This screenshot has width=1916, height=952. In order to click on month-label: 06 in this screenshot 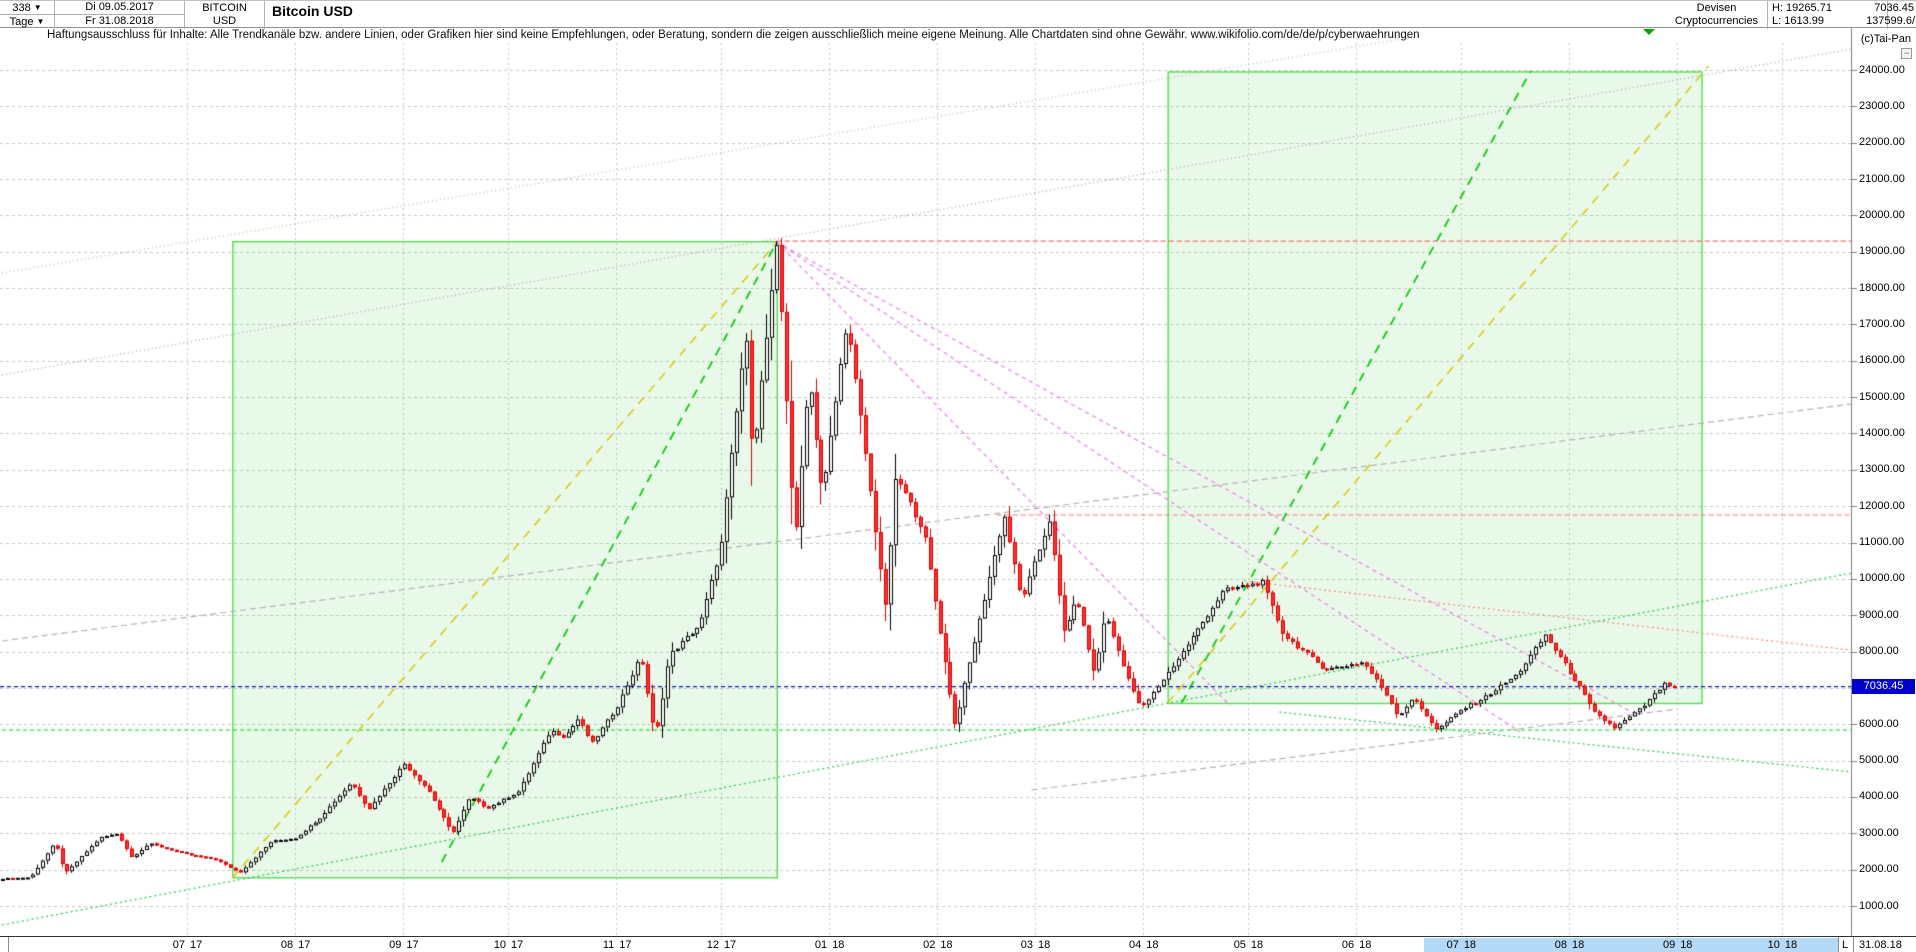, I will do `click(1348, 945)`.